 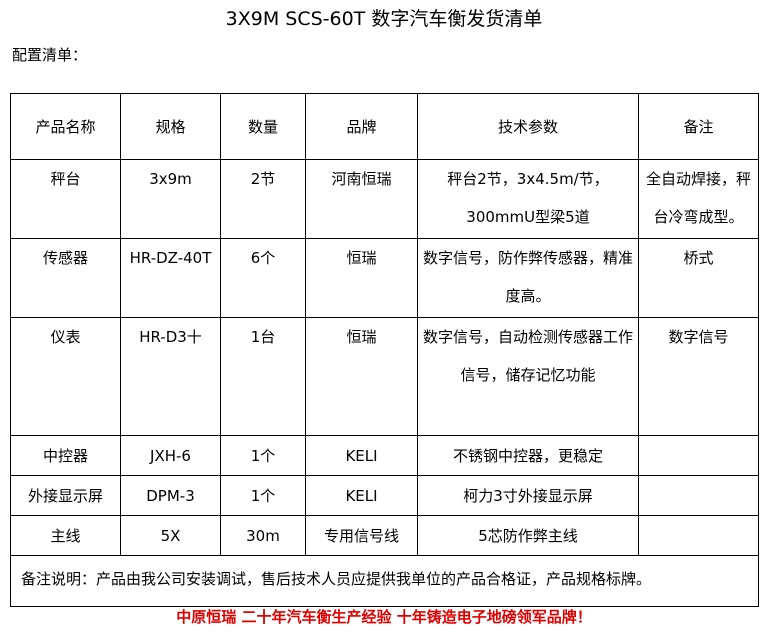 I want to click on cell: HR-DZ-40T, so click(x=170, y=278).